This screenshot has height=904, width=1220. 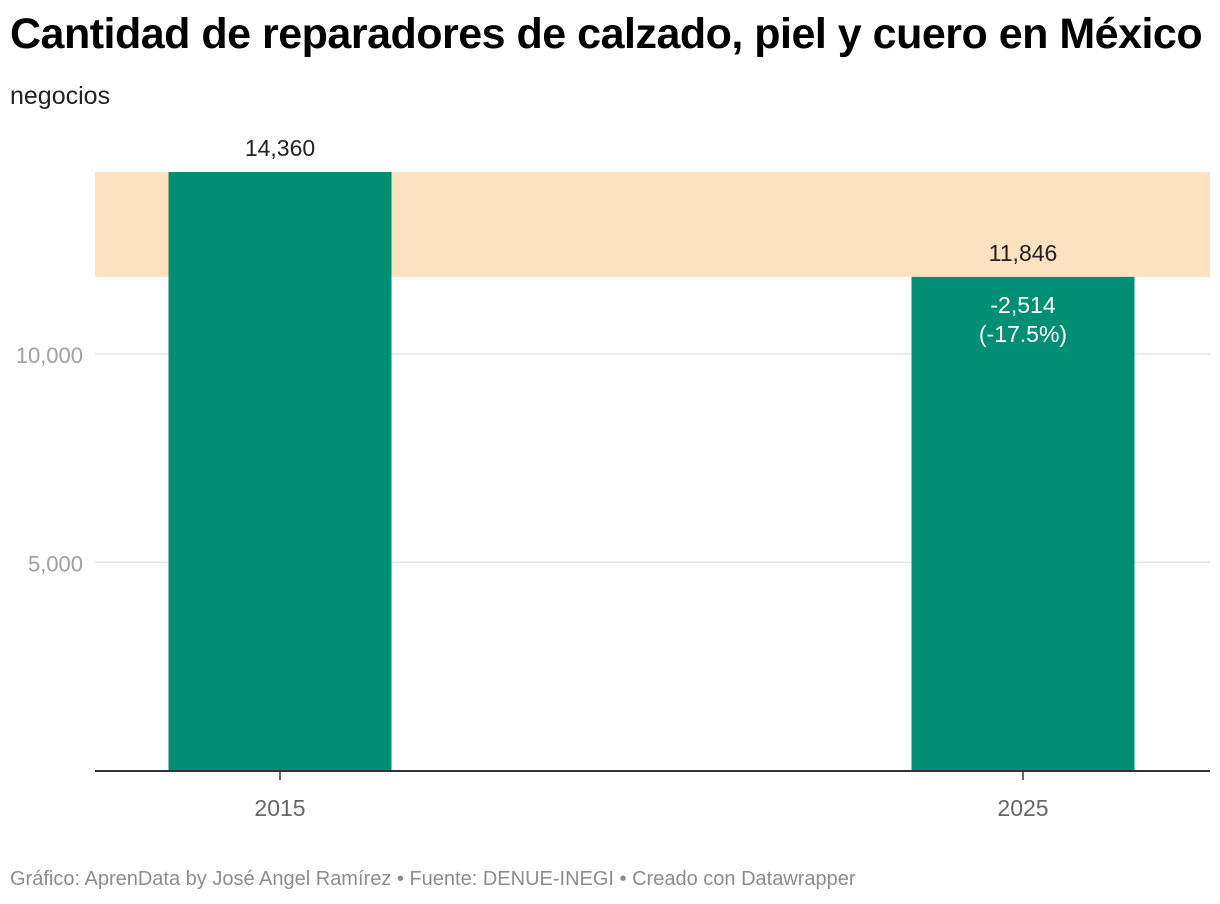 What do you see at coordinates (49, 355) in the screenshot?
I see `y-tick-label-10000: 10,000` at bounding box center [49, 355].